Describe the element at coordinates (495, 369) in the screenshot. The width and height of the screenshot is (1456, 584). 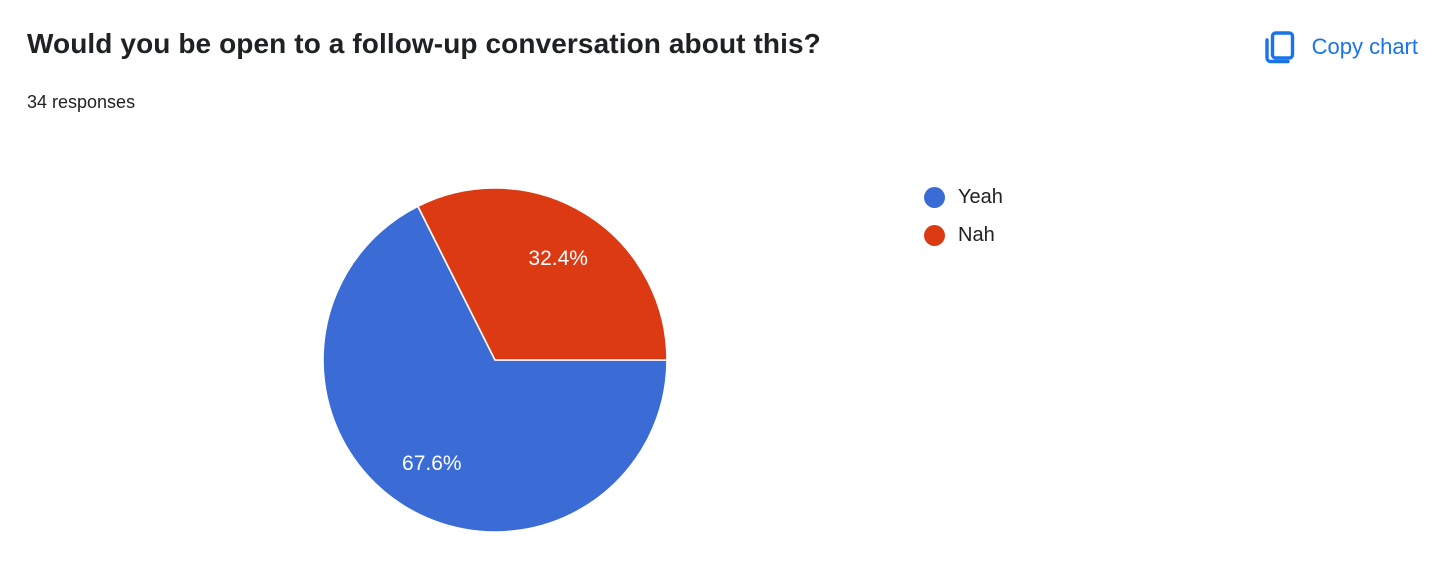
I see `pie-slice-yeah` at that location.